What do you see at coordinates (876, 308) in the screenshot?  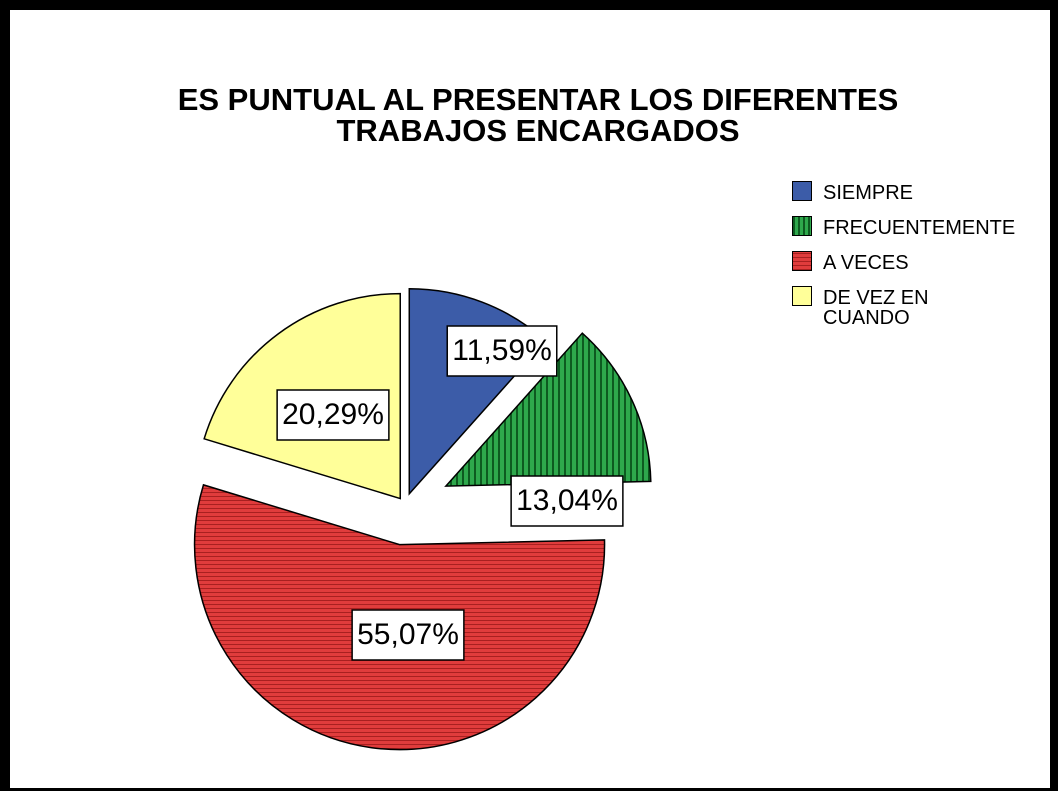 I see `legend-label: DE VEZ EN CUANDO` at bounding box center [876, 308].